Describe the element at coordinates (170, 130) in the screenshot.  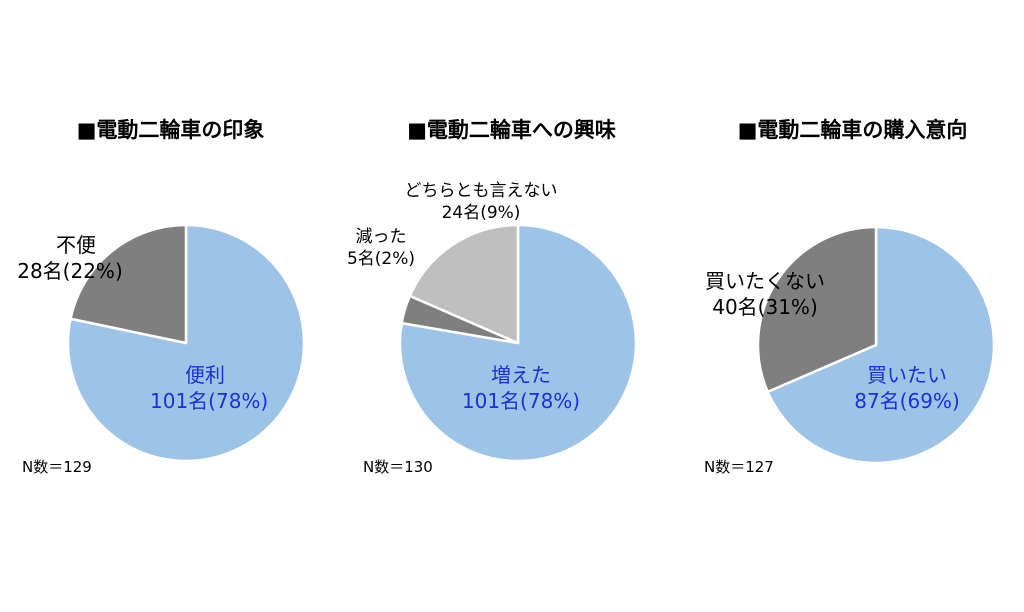
I see `chart-title: ■電動二輪車の印象` at that location.